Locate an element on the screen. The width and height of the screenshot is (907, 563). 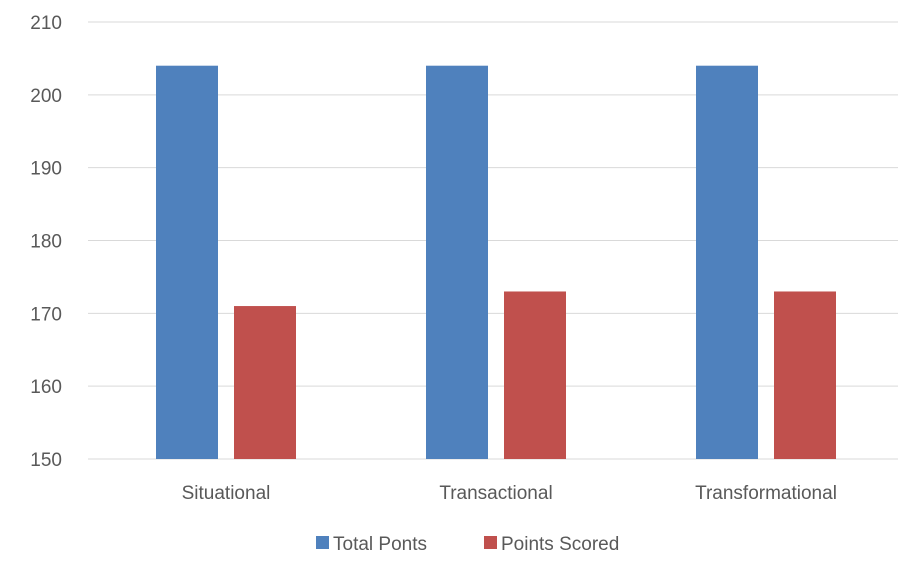
y-tick-label: 190 is located at coordinates (46, 169).